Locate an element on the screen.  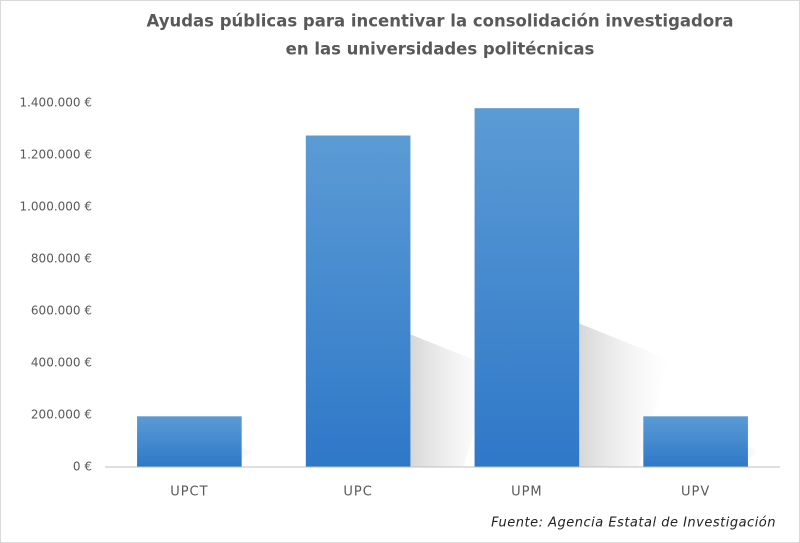
source-note: Fuente: Agencia Estatal de Investigación is located at coordinates (633, 523).